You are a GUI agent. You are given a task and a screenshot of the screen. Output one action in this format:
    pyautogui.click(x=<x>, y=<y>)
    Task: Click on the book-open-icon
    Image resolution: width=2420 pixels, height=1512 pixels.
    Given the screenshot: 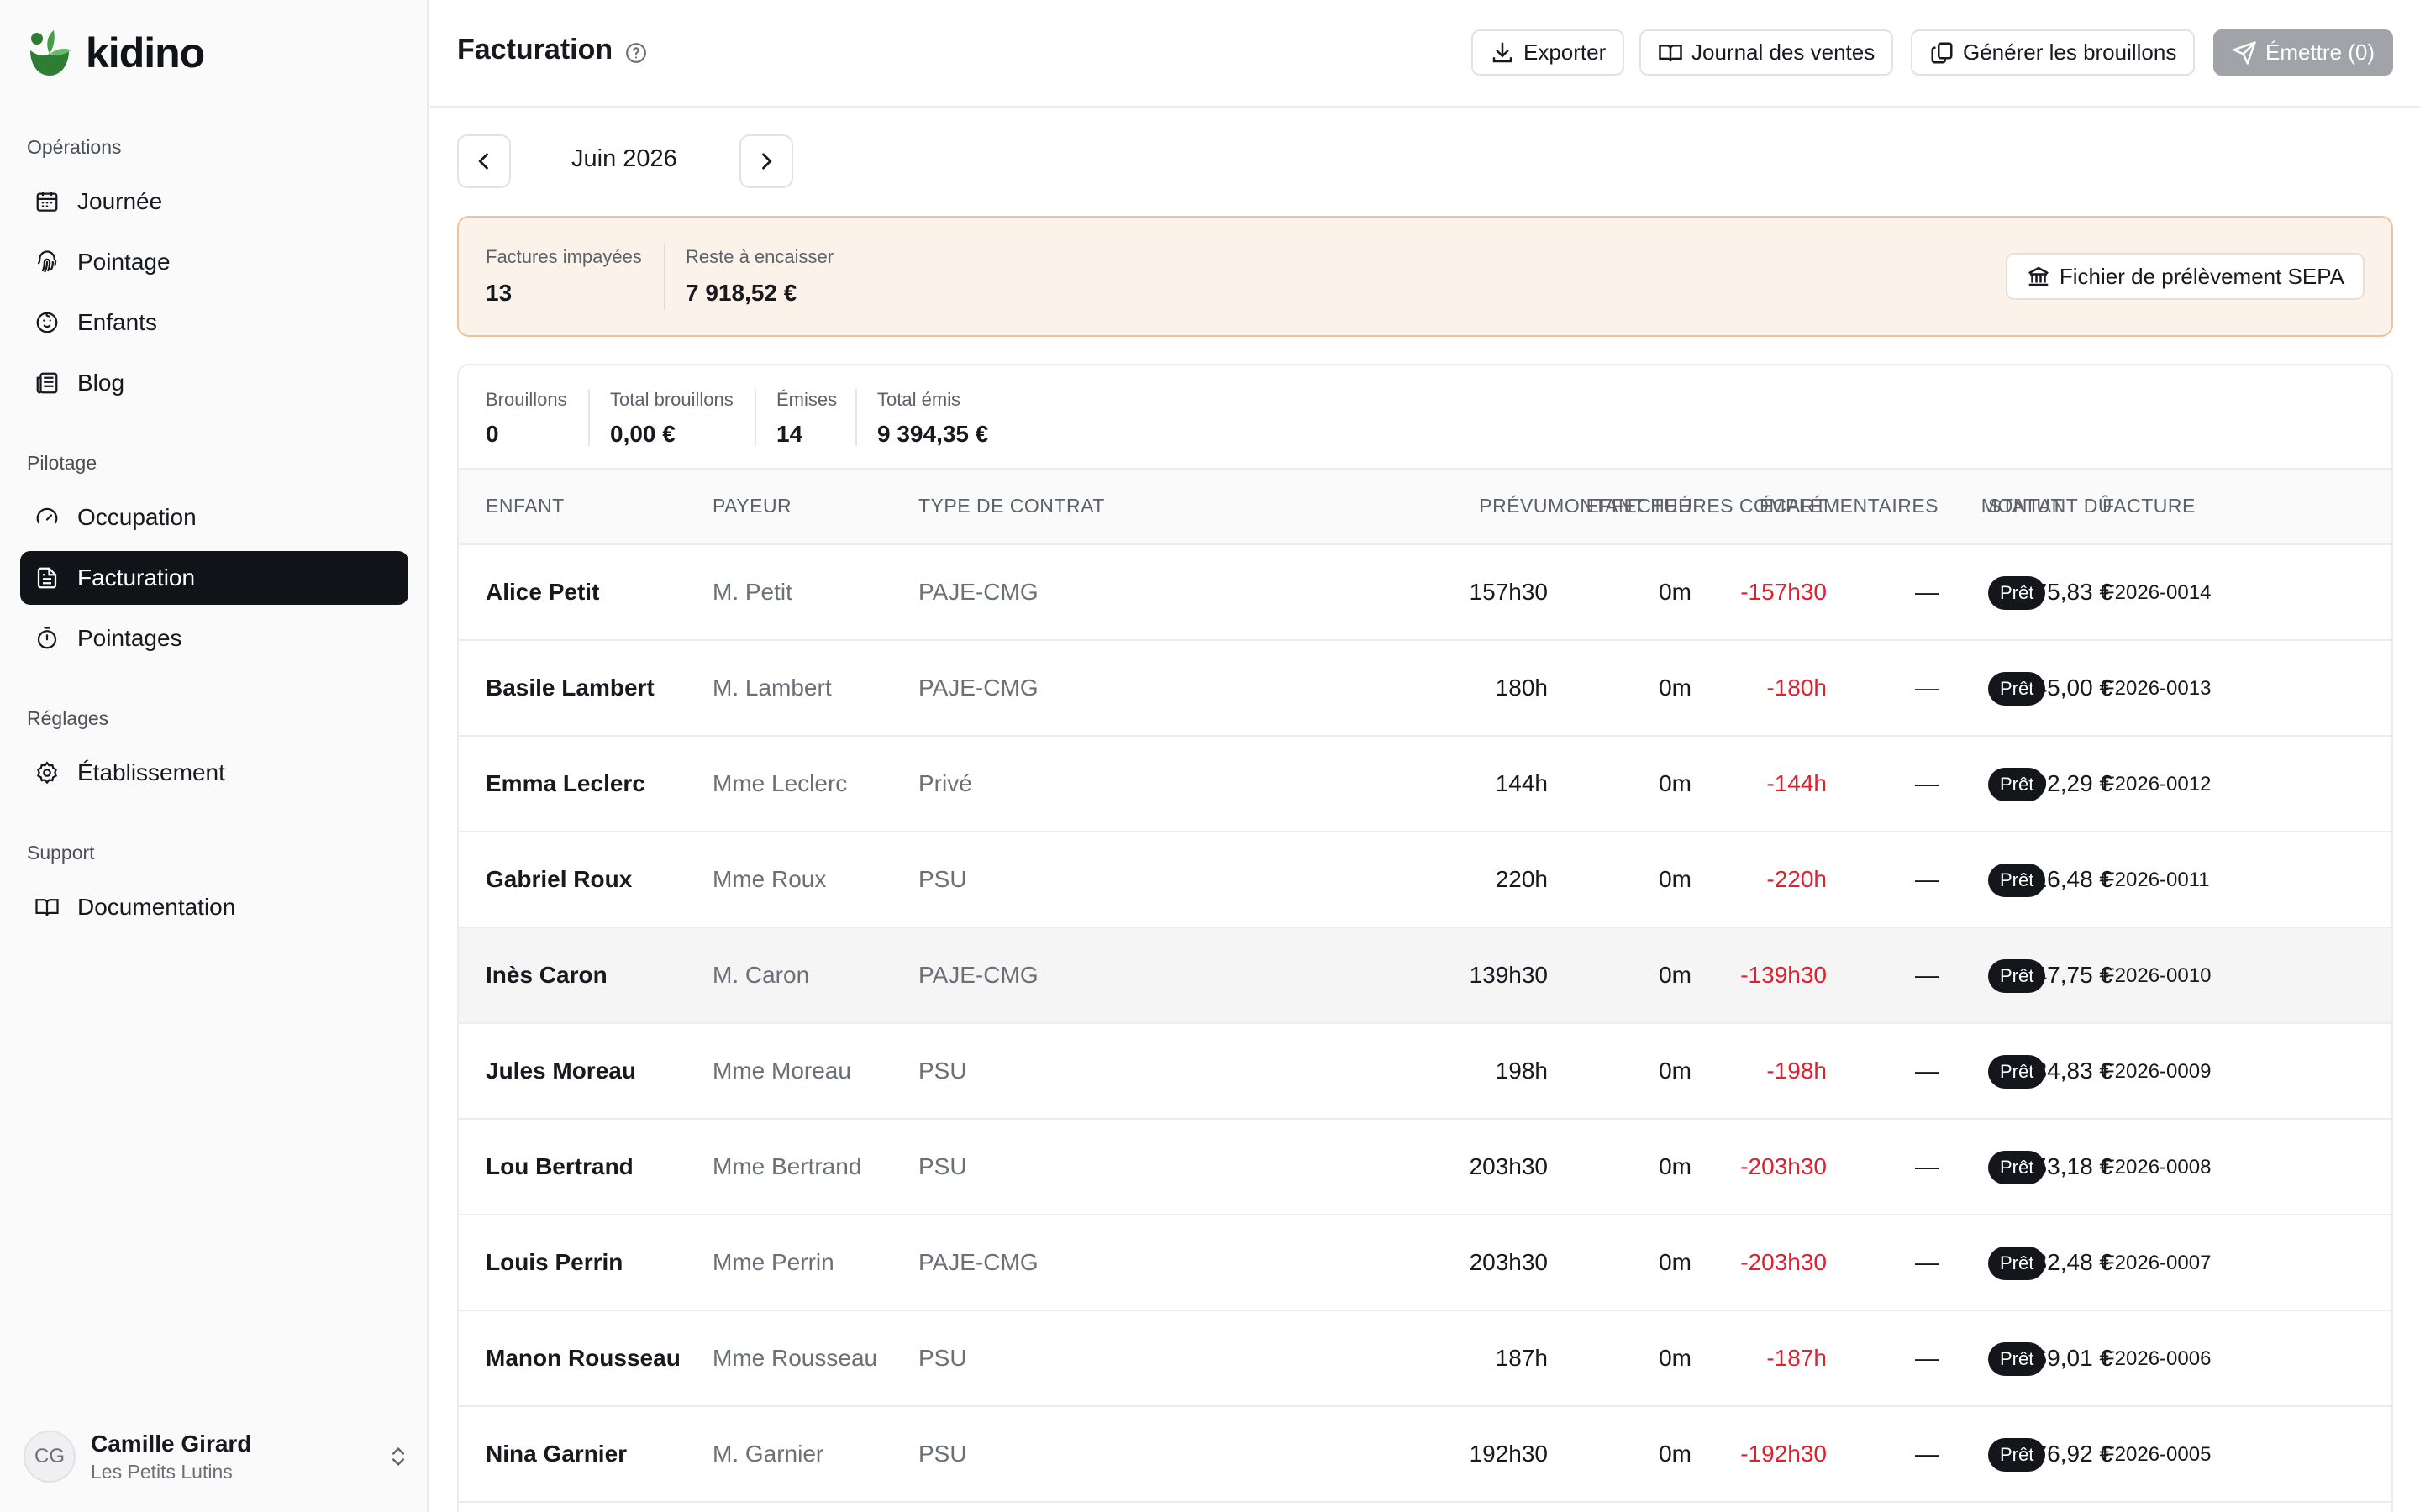 What is the action you would take?
    pyautogui.click(x=1670, y=52)
    